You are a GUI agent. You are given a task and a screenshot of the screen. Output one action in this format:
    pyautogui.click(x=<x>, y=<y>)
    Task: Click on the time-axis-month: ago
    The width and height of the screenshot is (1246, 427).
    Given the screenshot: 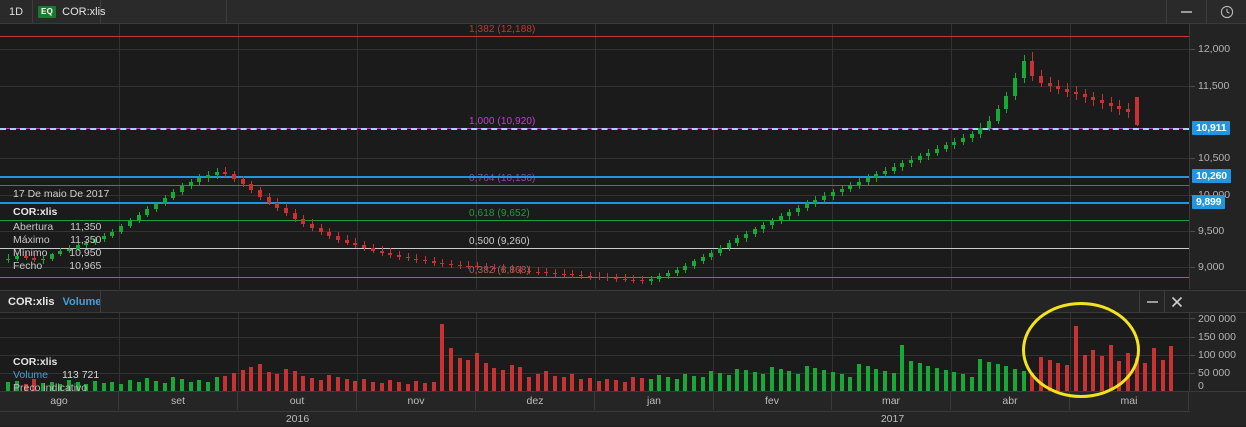 What is the action you would take?
    pyautogui.click(x=59, y=401)
    